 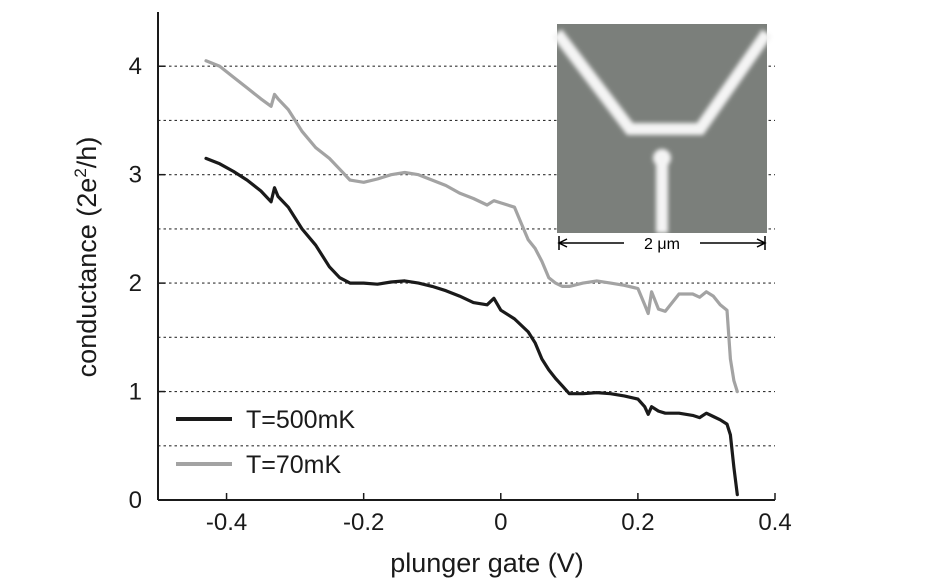 I want to click on inset-micrograph: 2 μm, so click(x=662, y=138).